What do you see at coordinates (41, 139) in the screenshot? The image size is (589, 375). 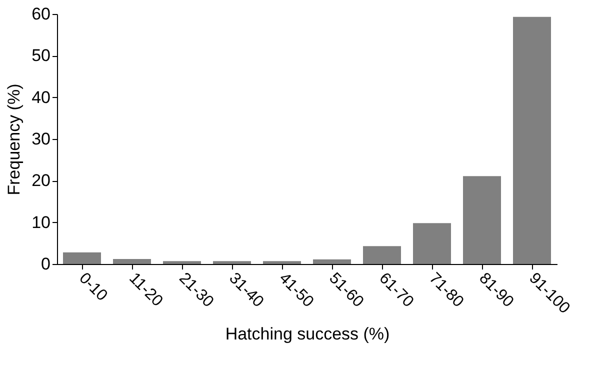 I see `y-tick-label: 30` at bounding box center [41, 139].